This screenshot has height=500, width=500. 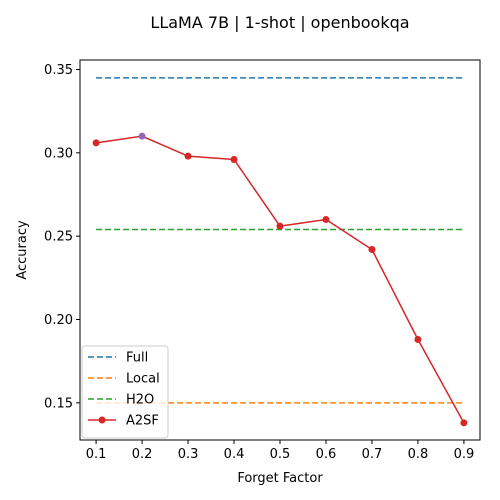 I want to click on legend-marker-a2sf, so click(x=102, y=420).